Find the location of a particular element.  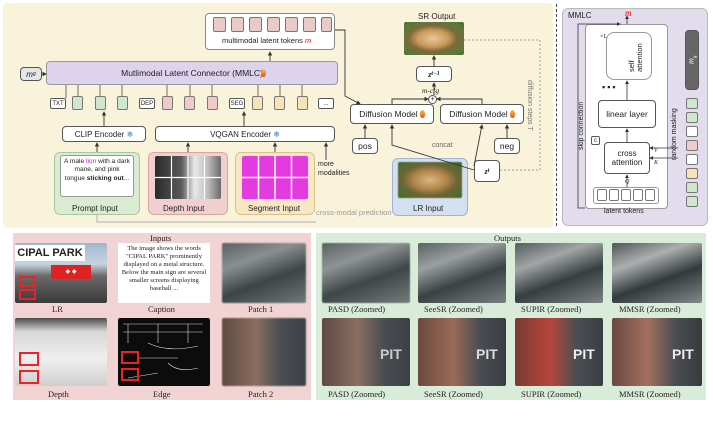

m-cfg-label: m-cfg is located at coordinates (431, 90).